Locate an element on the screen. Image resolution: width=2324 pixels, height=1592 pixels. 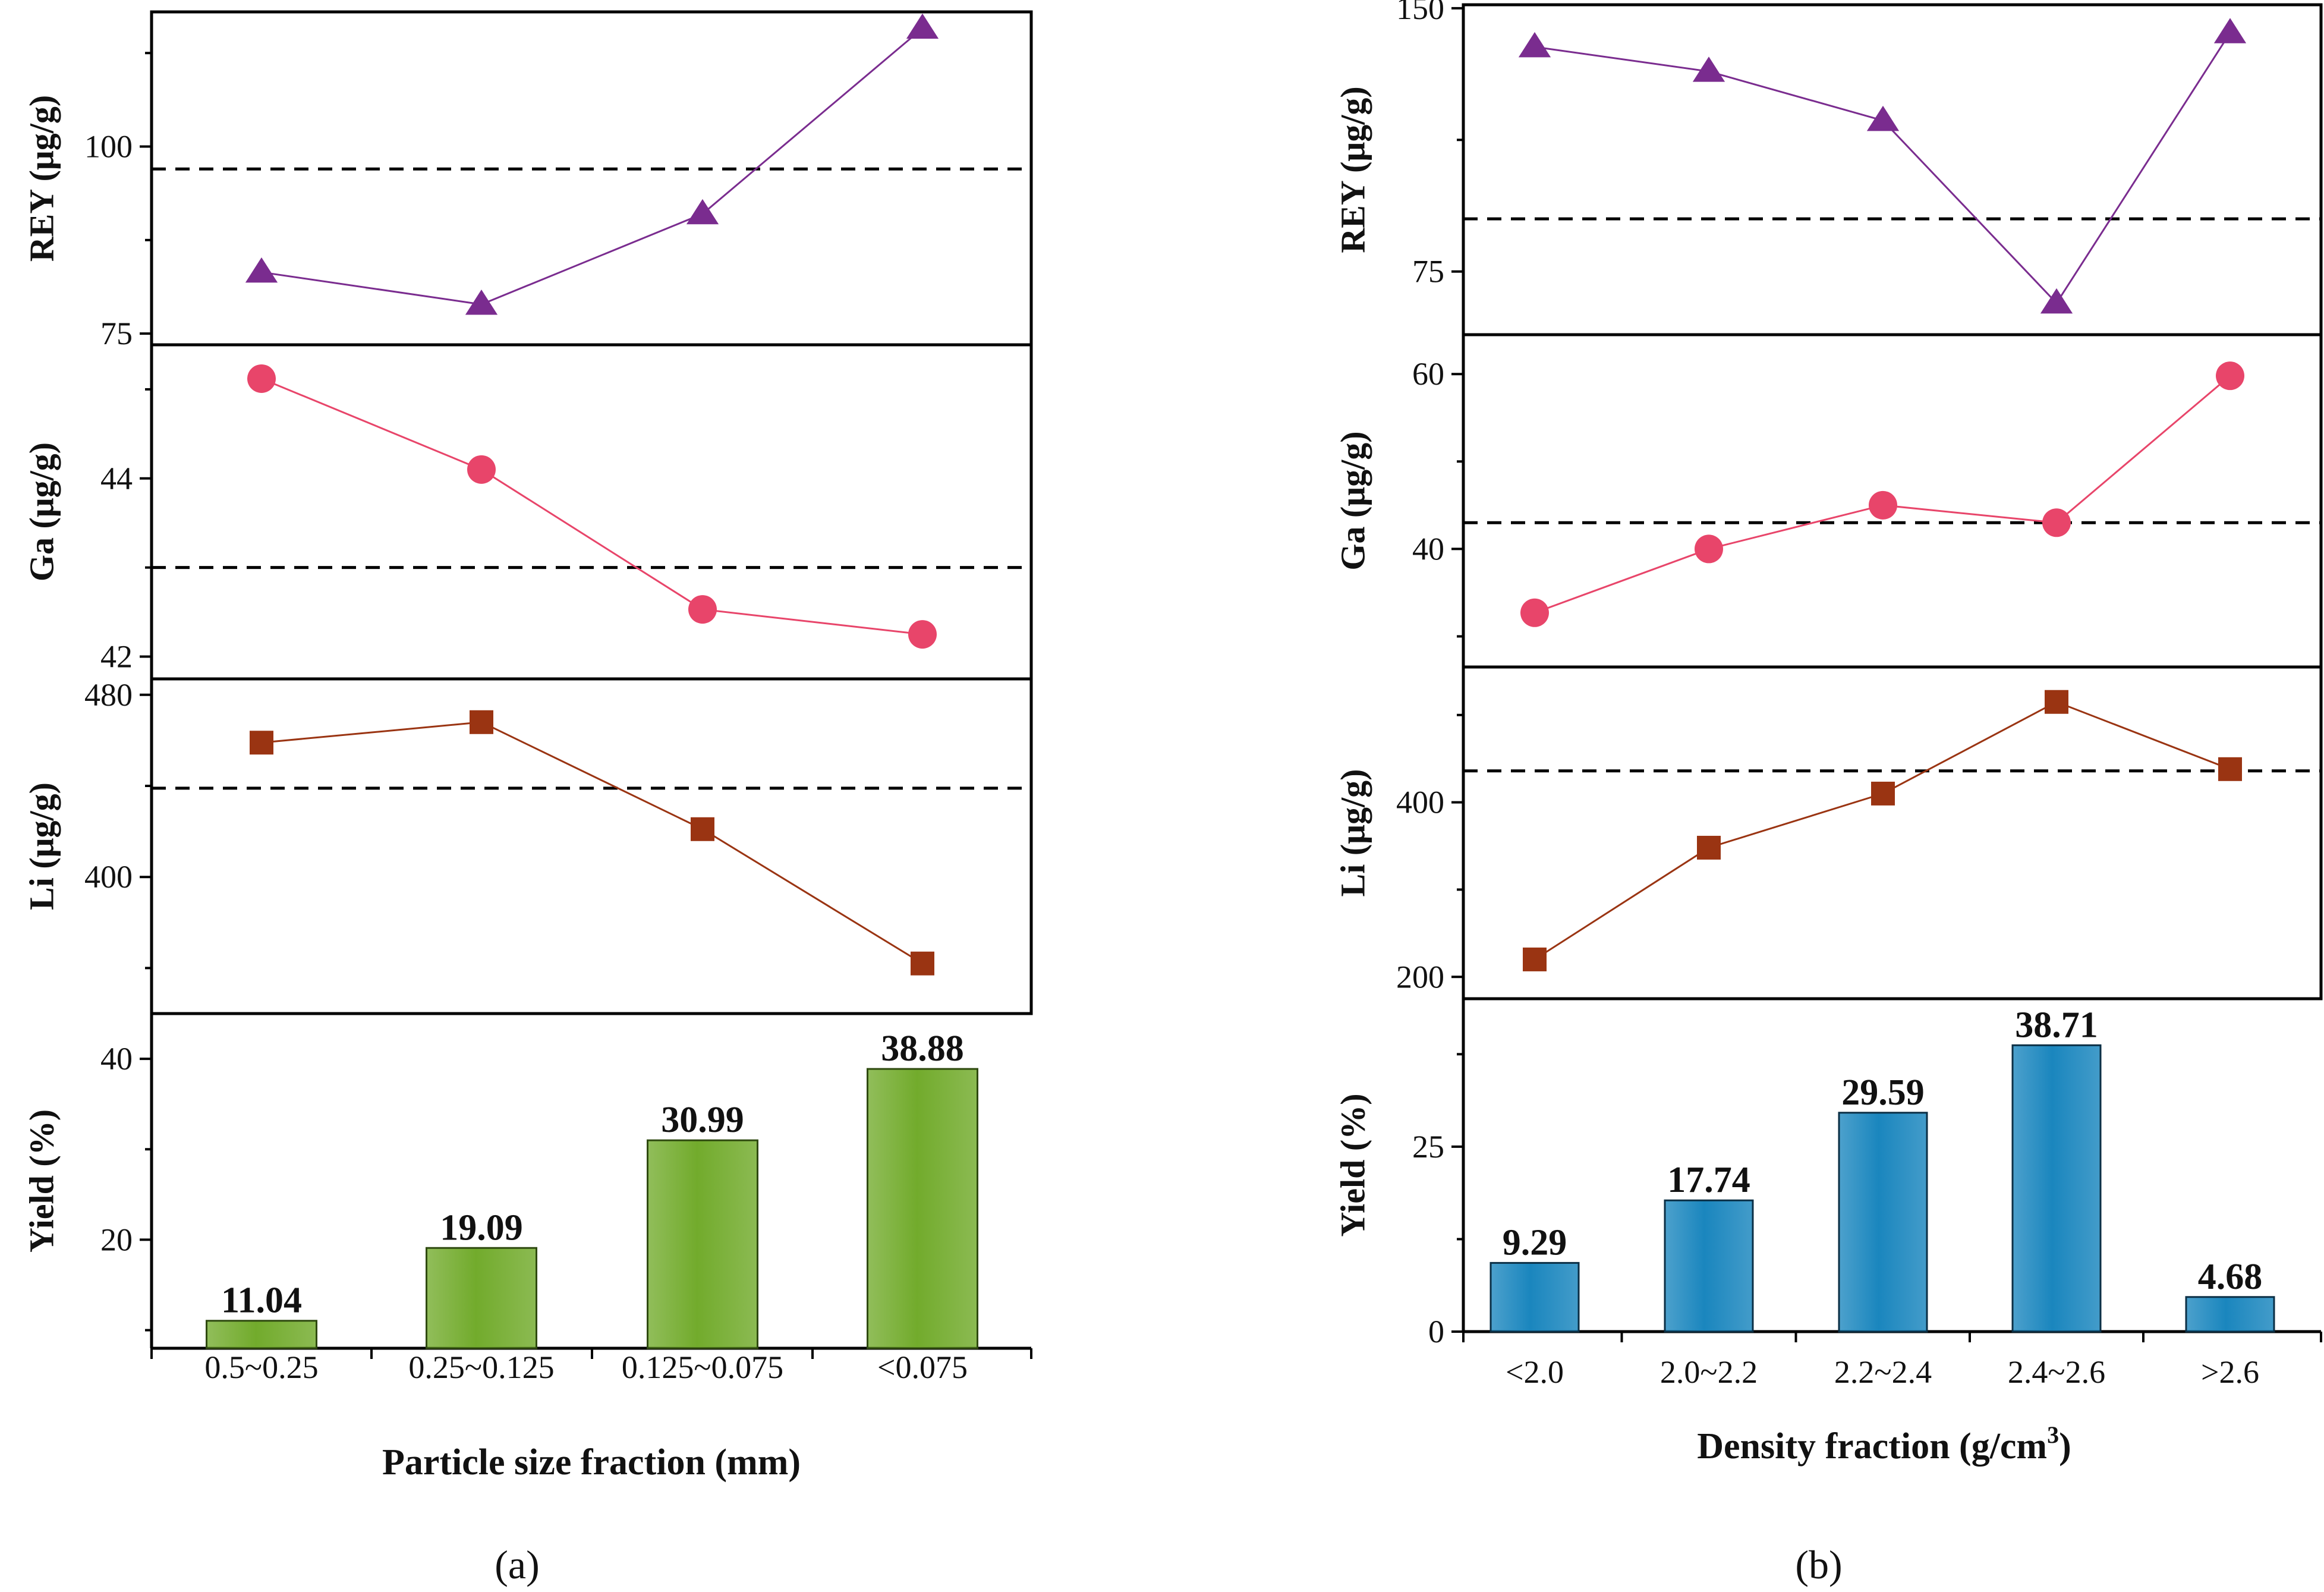
panel-b-ga: 40 60 Ga (μg/g) is located at coordinates (1828, 501).